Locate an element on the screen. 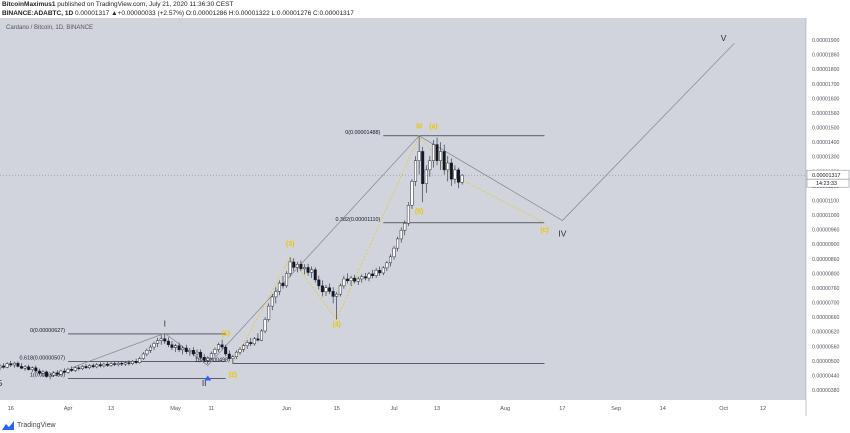 This screenshot has height=433, width=850. wave-label: II is located at coordinates (204, 383).